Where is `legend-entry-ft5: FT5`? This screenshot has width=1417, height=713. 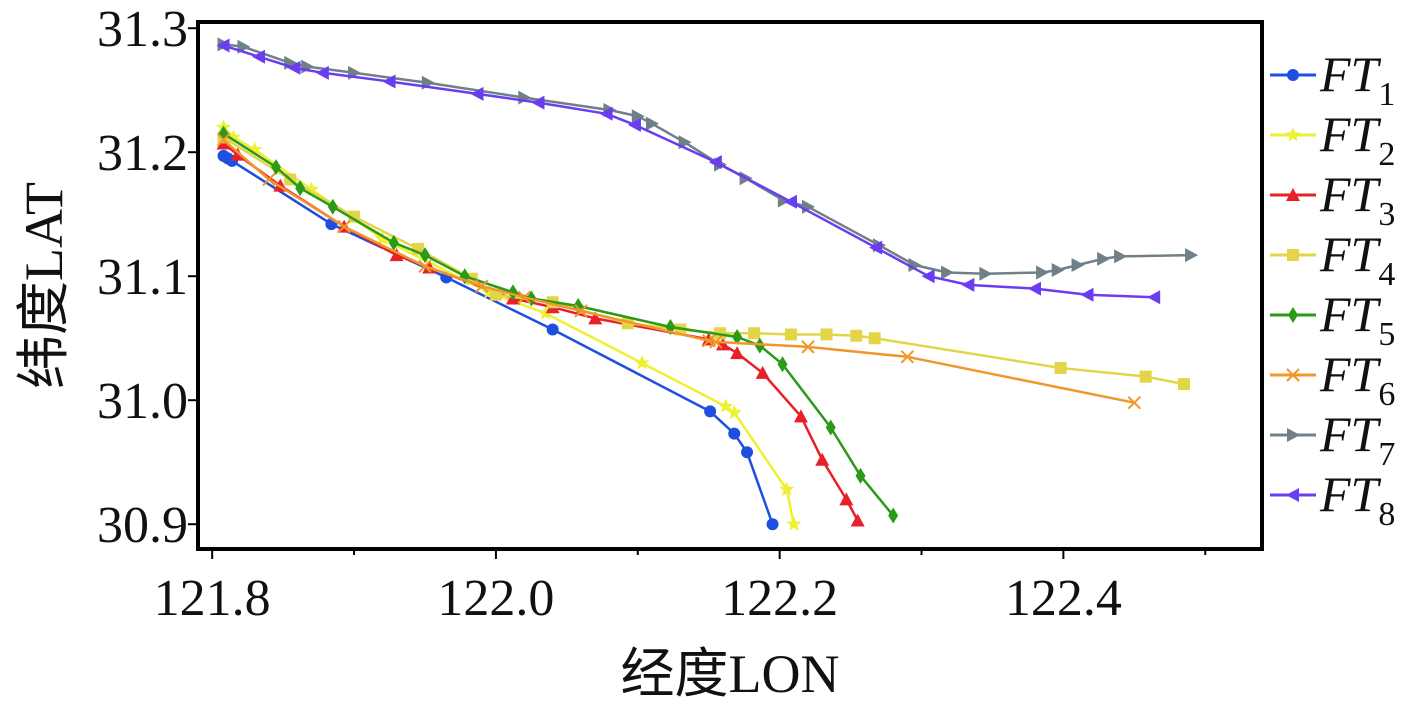
legend-entry-ft5: FT5 is located at coordinates (1332, 319).